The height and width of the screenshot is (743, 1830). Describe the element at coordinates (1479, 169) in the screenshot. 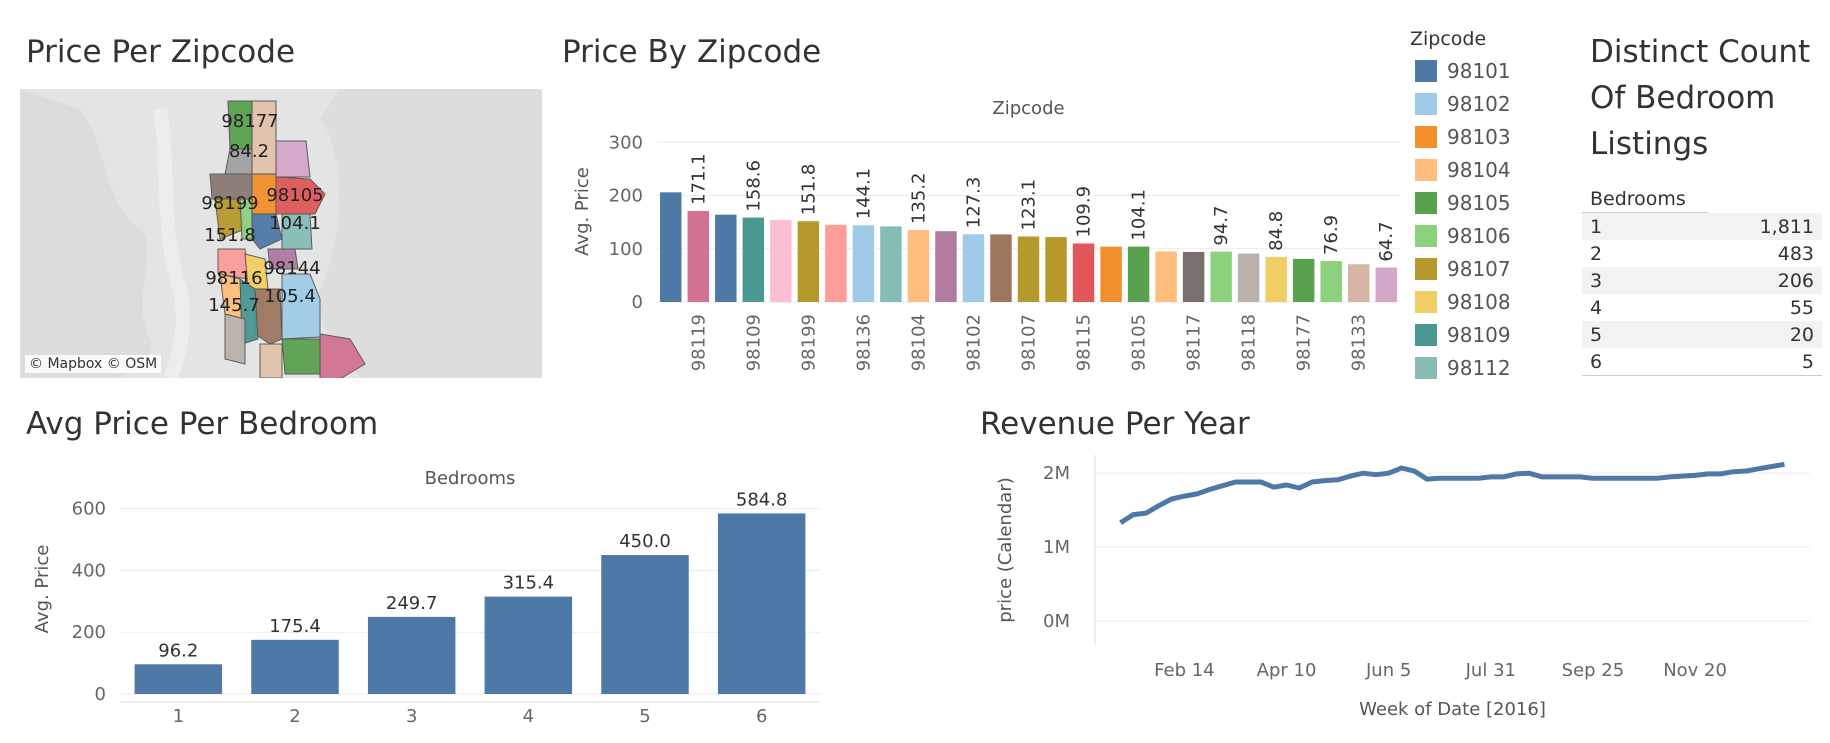

I see `legend-label: 98104` at that location.